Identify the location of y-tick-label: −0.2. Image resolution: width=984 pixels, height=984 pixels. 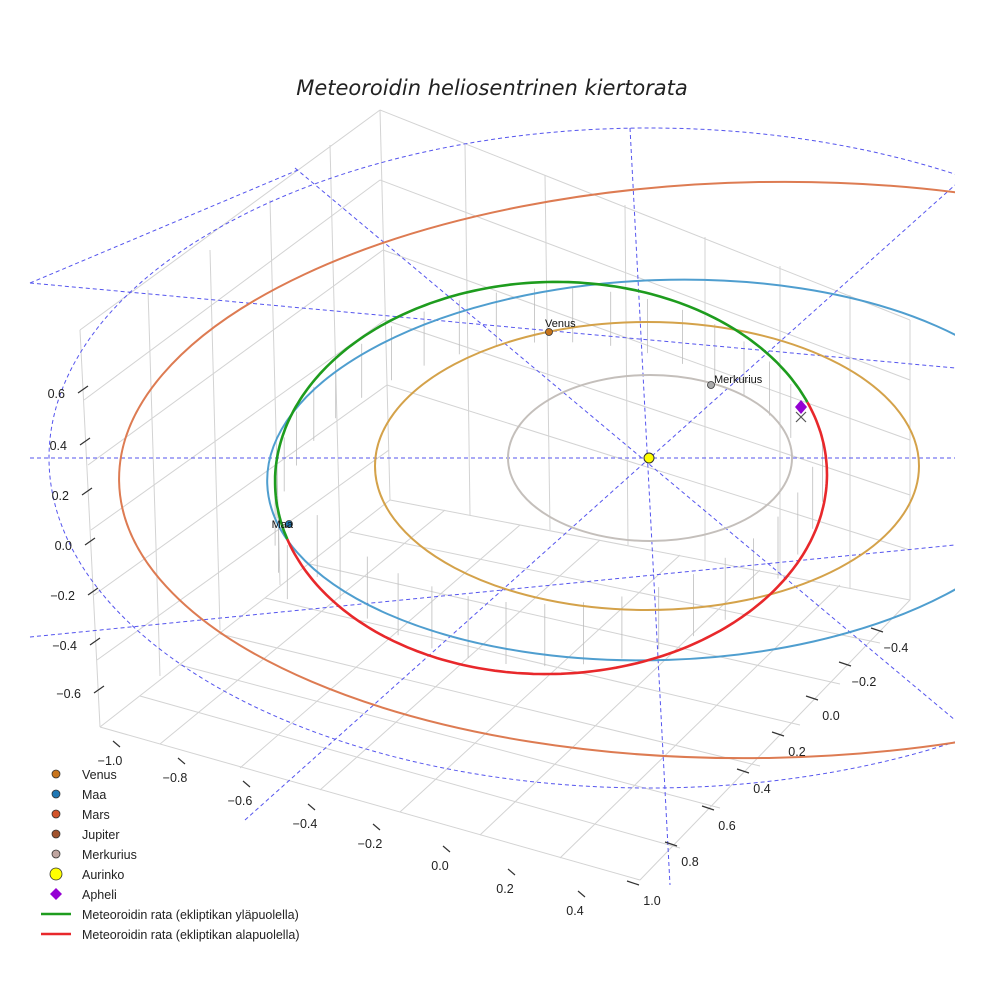
(864, 682).